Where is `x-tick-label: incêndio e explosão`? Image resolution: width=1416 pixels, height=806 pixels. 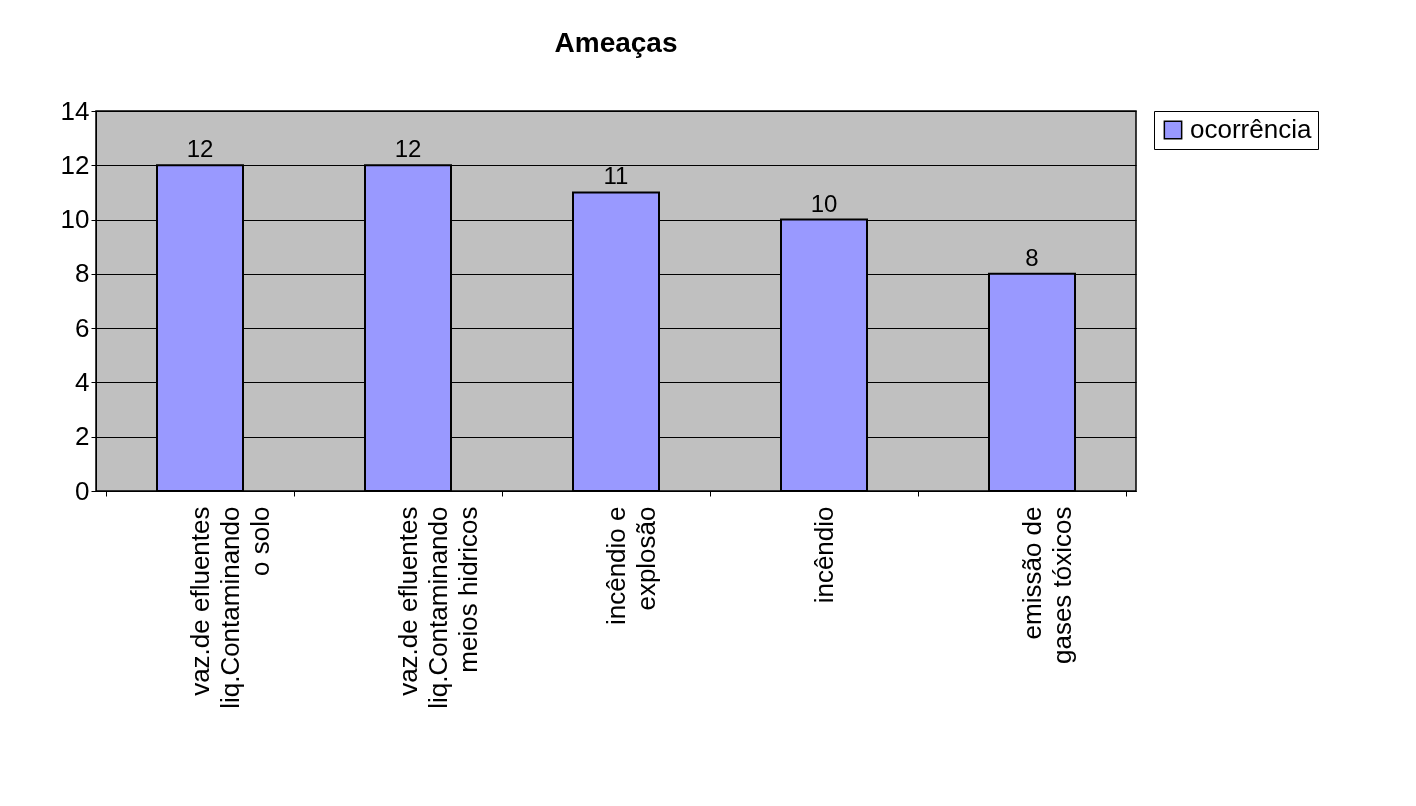
x-tick-label: incêndio e explosão is located at coordinates (630, 566).